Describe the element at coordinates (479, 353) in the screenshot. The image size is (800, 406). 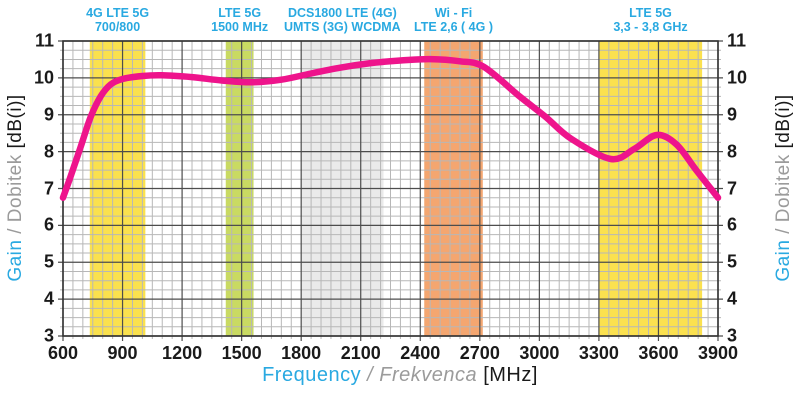
I see `x-tick-label: 2700` at that location.